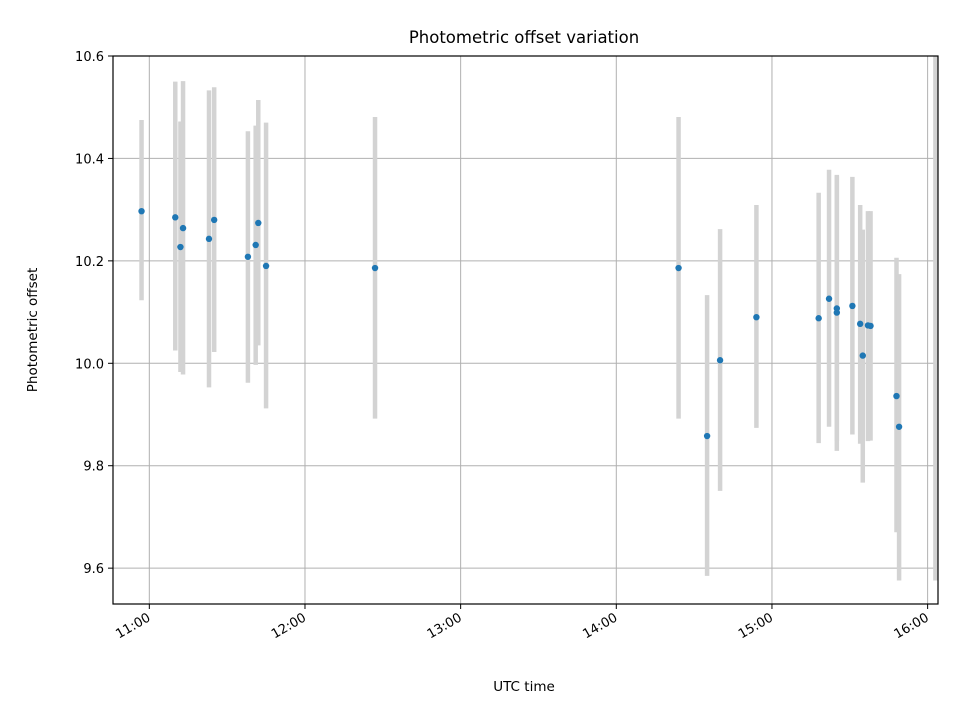  Describe the element at coordinates (89, 364) in the screenshot. I see `y-tick-label: 10.0` at that location.